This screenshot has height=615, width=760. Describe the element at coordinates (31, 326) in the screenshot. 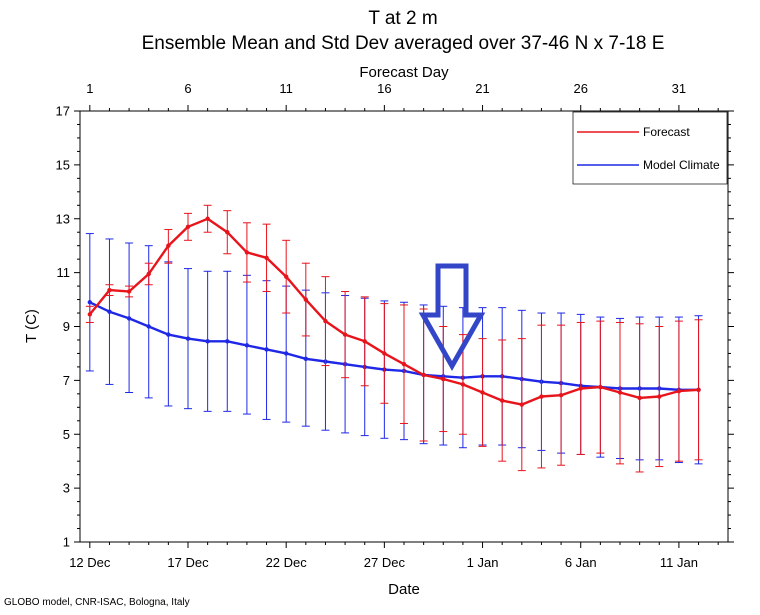

I see `y-axis-label: T (C)` at that location.